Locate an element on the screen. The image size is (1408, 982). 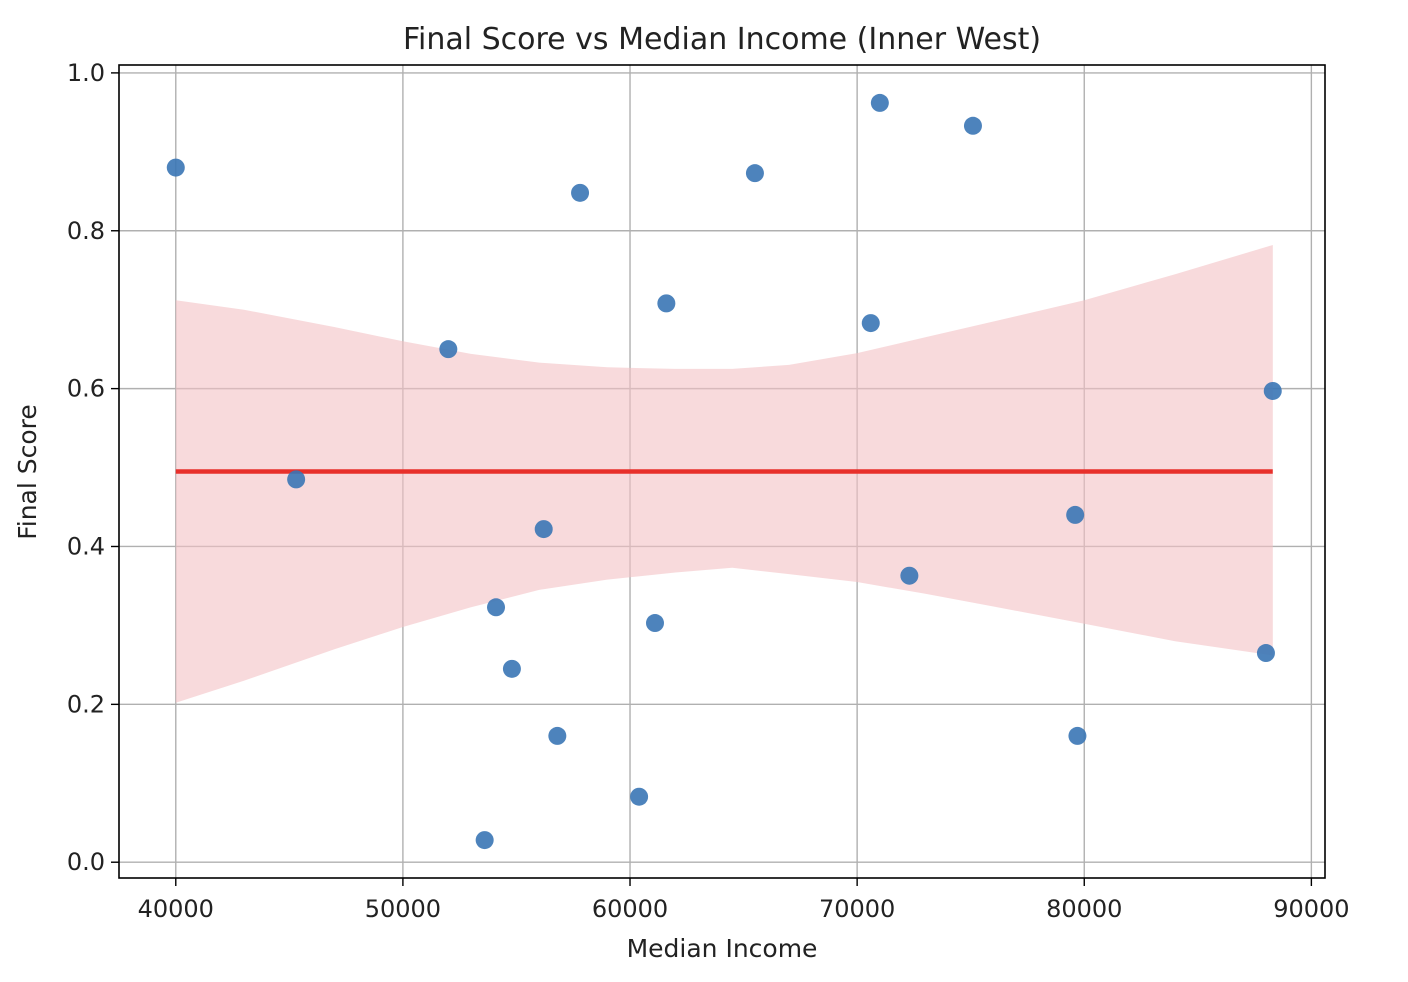
y-tick-label: 0.0 is located at coordinates (86, 862).